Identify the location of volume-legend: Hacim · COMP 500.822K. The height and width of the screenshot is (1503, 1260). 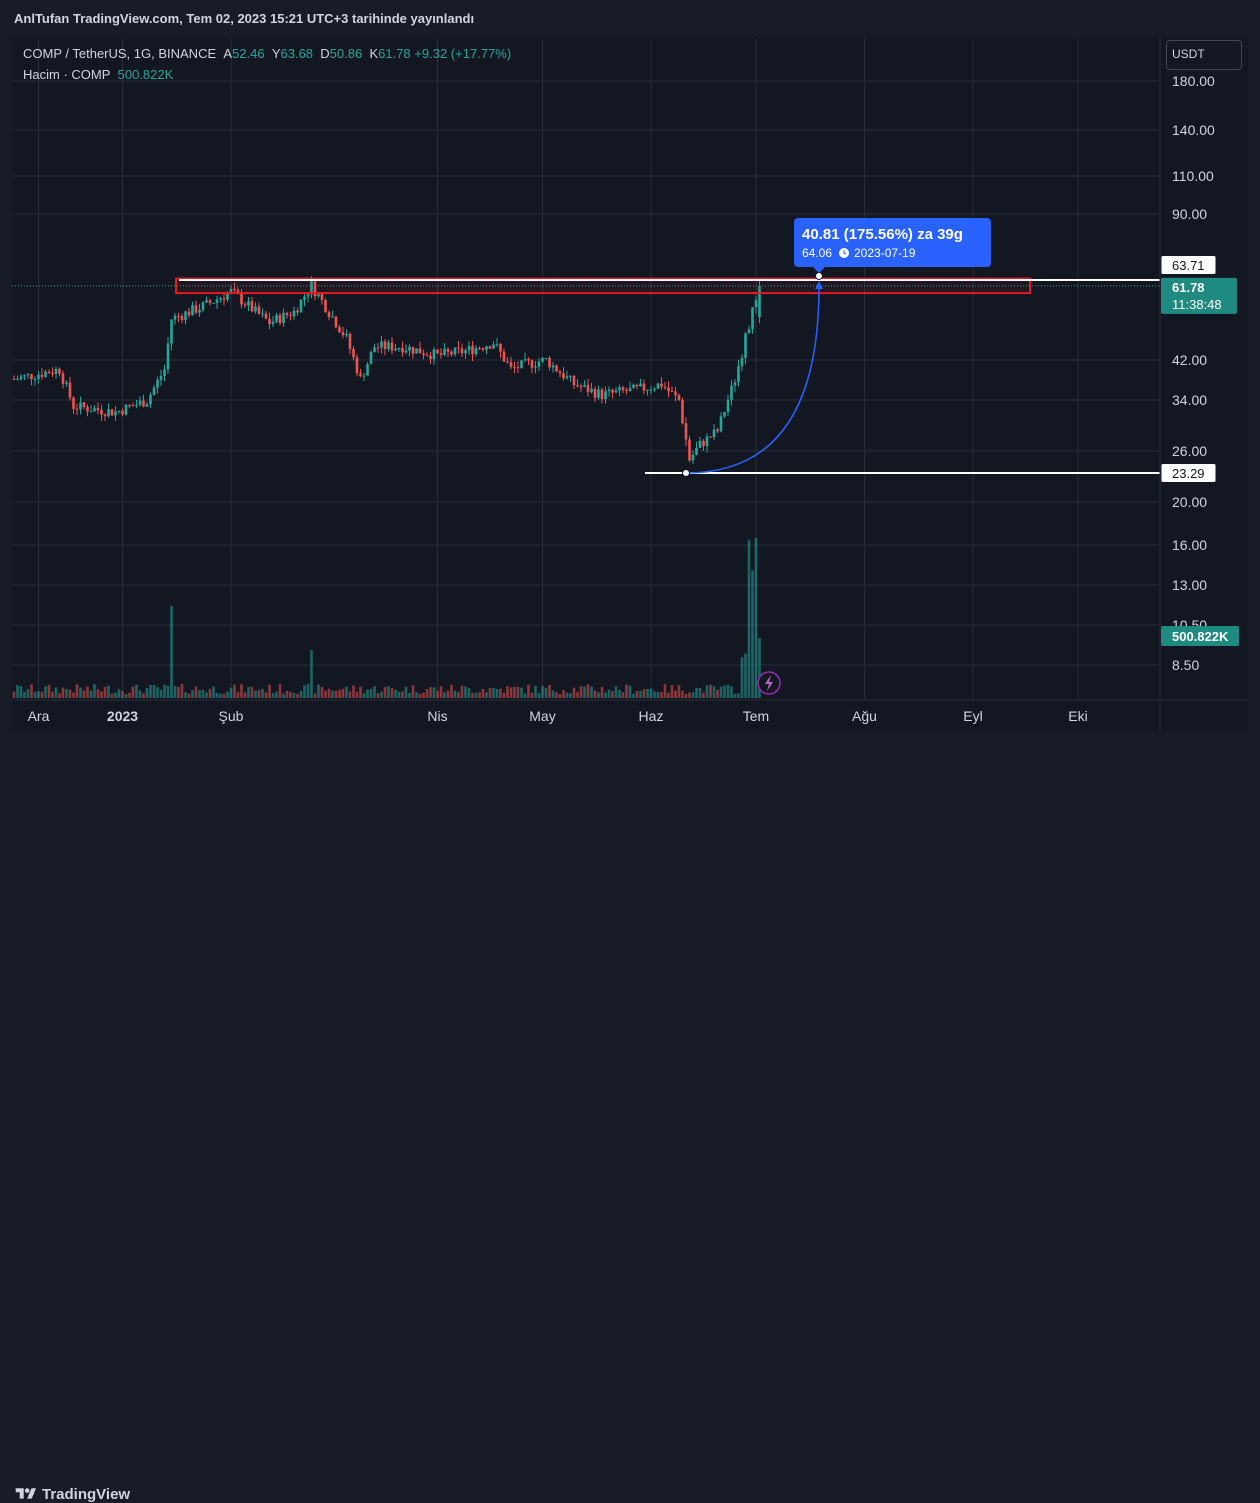
(98, 74).